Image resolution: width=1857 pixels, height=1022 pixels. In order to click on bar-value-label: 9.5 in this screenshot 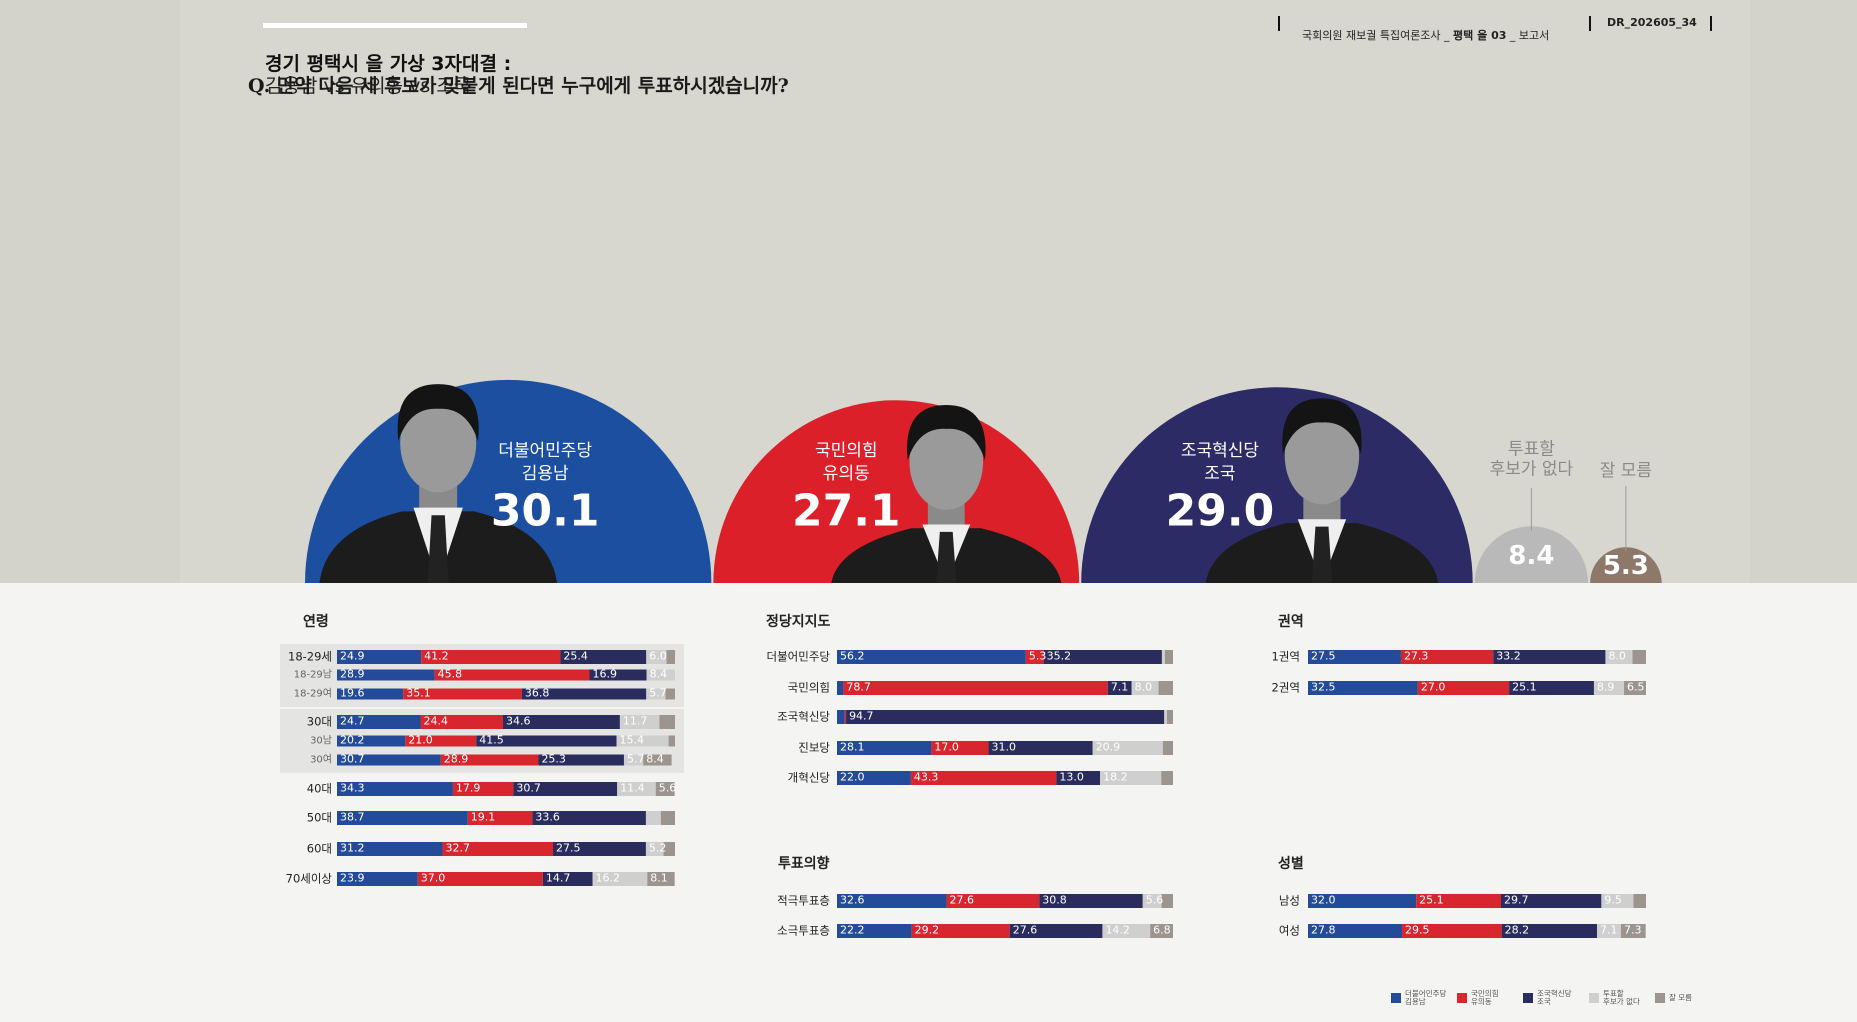, I will do `click(1613, 900)`.